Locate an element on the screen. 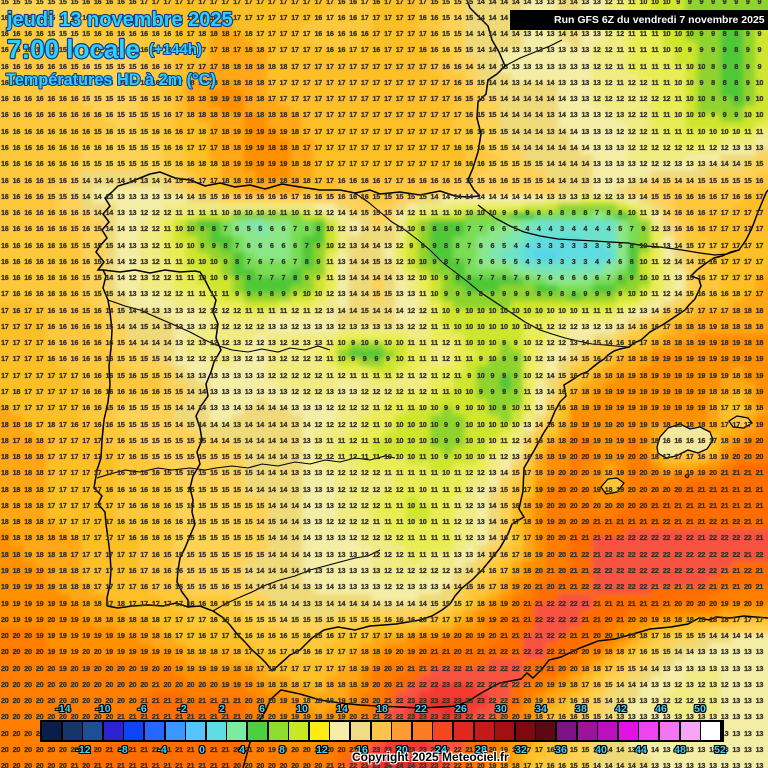  svg-text: (+144h) is located at coordinates (175, 49).